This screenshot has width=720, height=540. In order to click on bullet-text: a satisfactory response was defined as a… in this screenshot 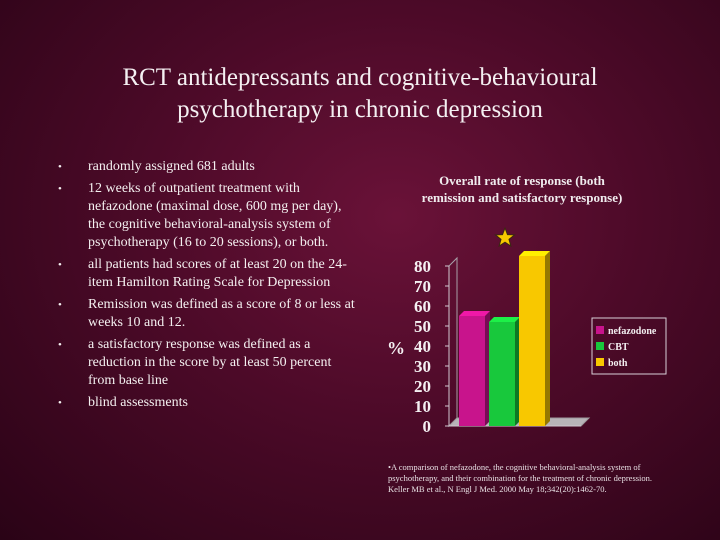, I will do `click(210, 362)`.